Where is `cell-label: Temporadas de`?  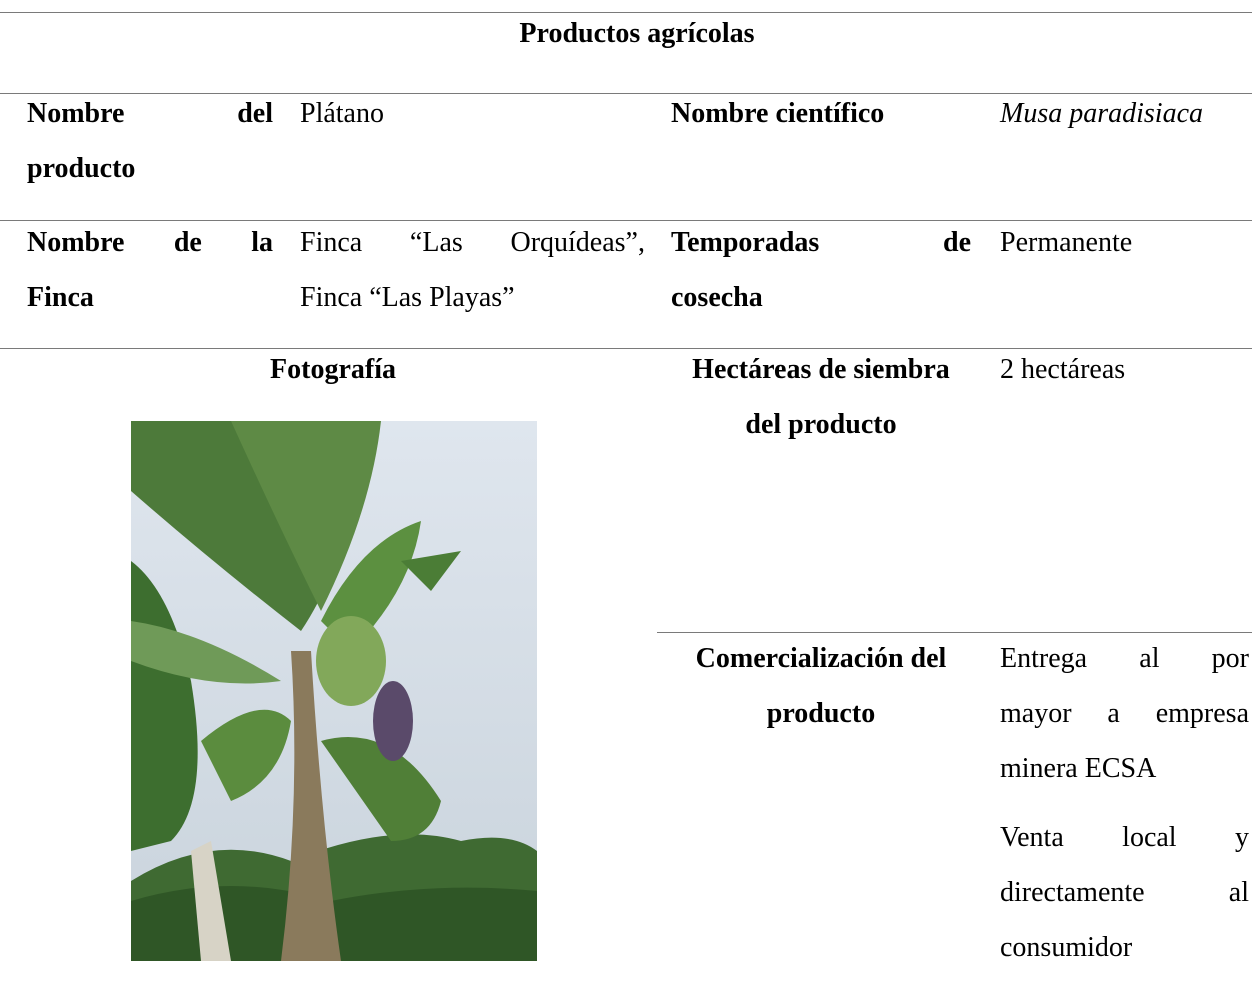 cell-label: Temporadas de is located at coordinates (821, 242).